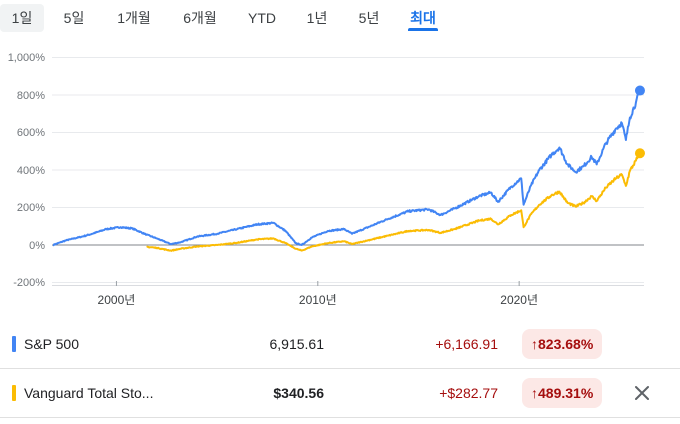  What do you see at coordinates (22, 18) in the screenshot?
I see `tab-1d: 1일` at bounding box center [22, 18].